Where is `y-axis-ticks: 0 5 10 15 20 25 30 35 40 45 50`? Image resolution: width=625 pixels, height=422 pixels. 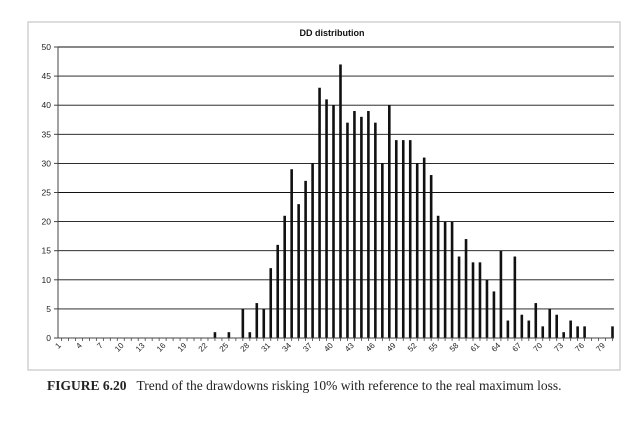 y-axis-ticks: 0 5 10 15 20 25 30 35 40 45 50 is located at coordinates (50, 192).